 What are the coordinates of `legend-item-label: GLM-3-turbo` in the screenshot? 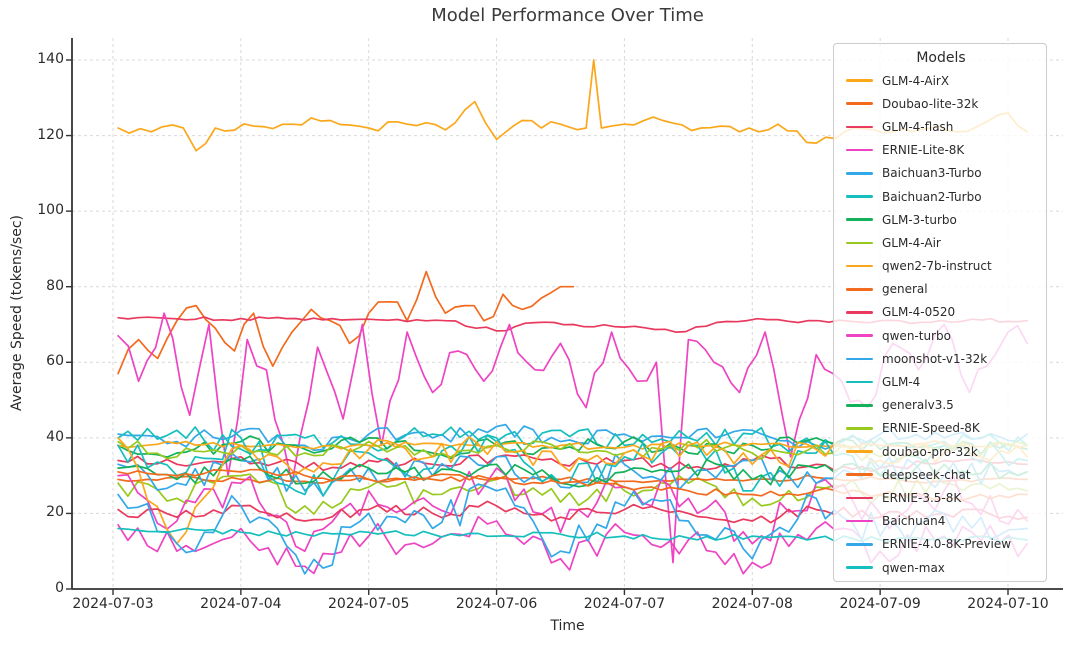 It's located at (919, 219).